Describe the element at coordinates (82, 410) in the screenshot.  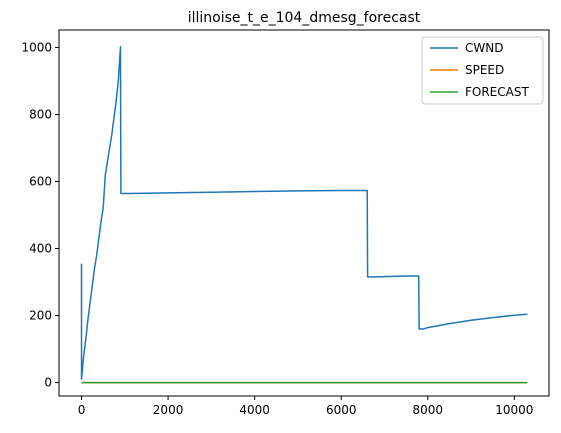
I see `x-tick-label: 0` at that location.